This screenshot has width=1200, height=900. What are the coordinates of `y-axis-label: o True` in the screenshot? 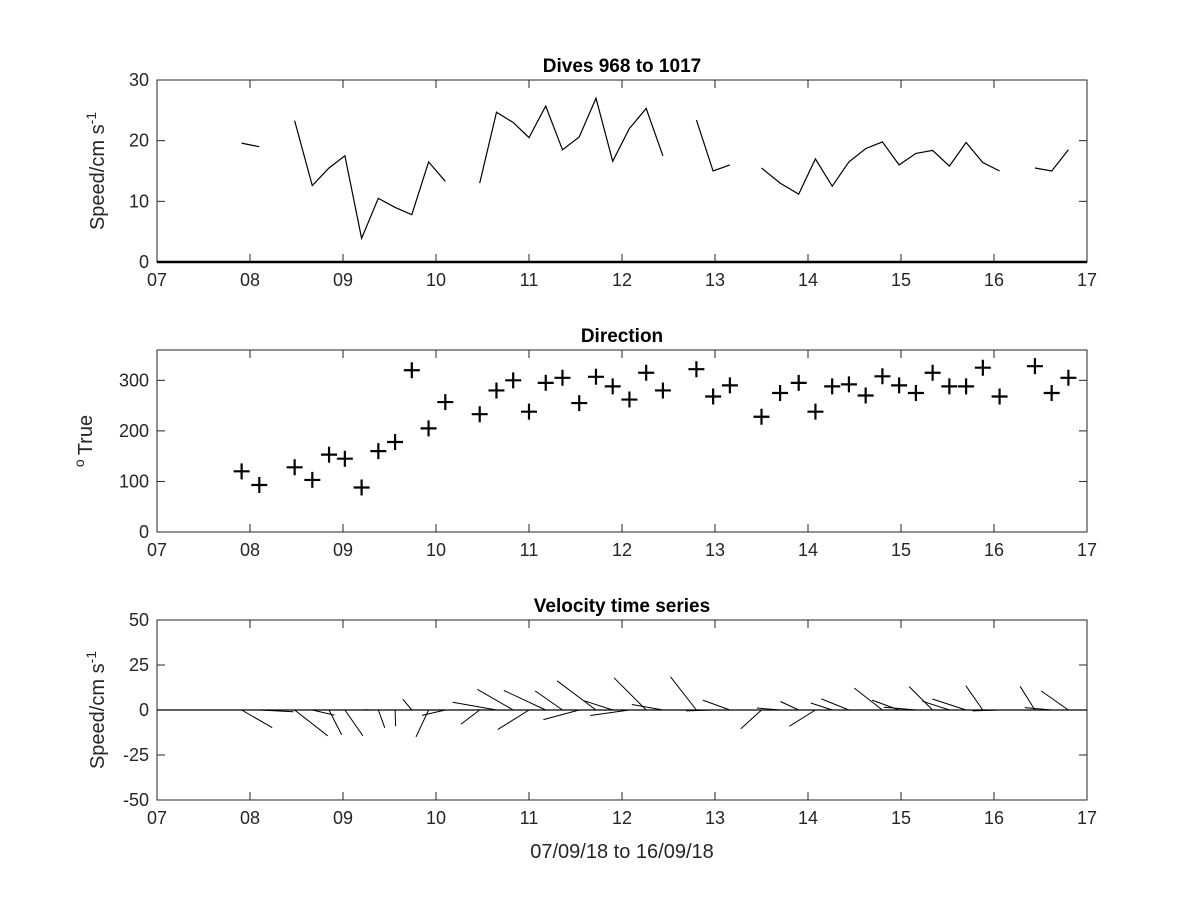 It's located at (84, 441).